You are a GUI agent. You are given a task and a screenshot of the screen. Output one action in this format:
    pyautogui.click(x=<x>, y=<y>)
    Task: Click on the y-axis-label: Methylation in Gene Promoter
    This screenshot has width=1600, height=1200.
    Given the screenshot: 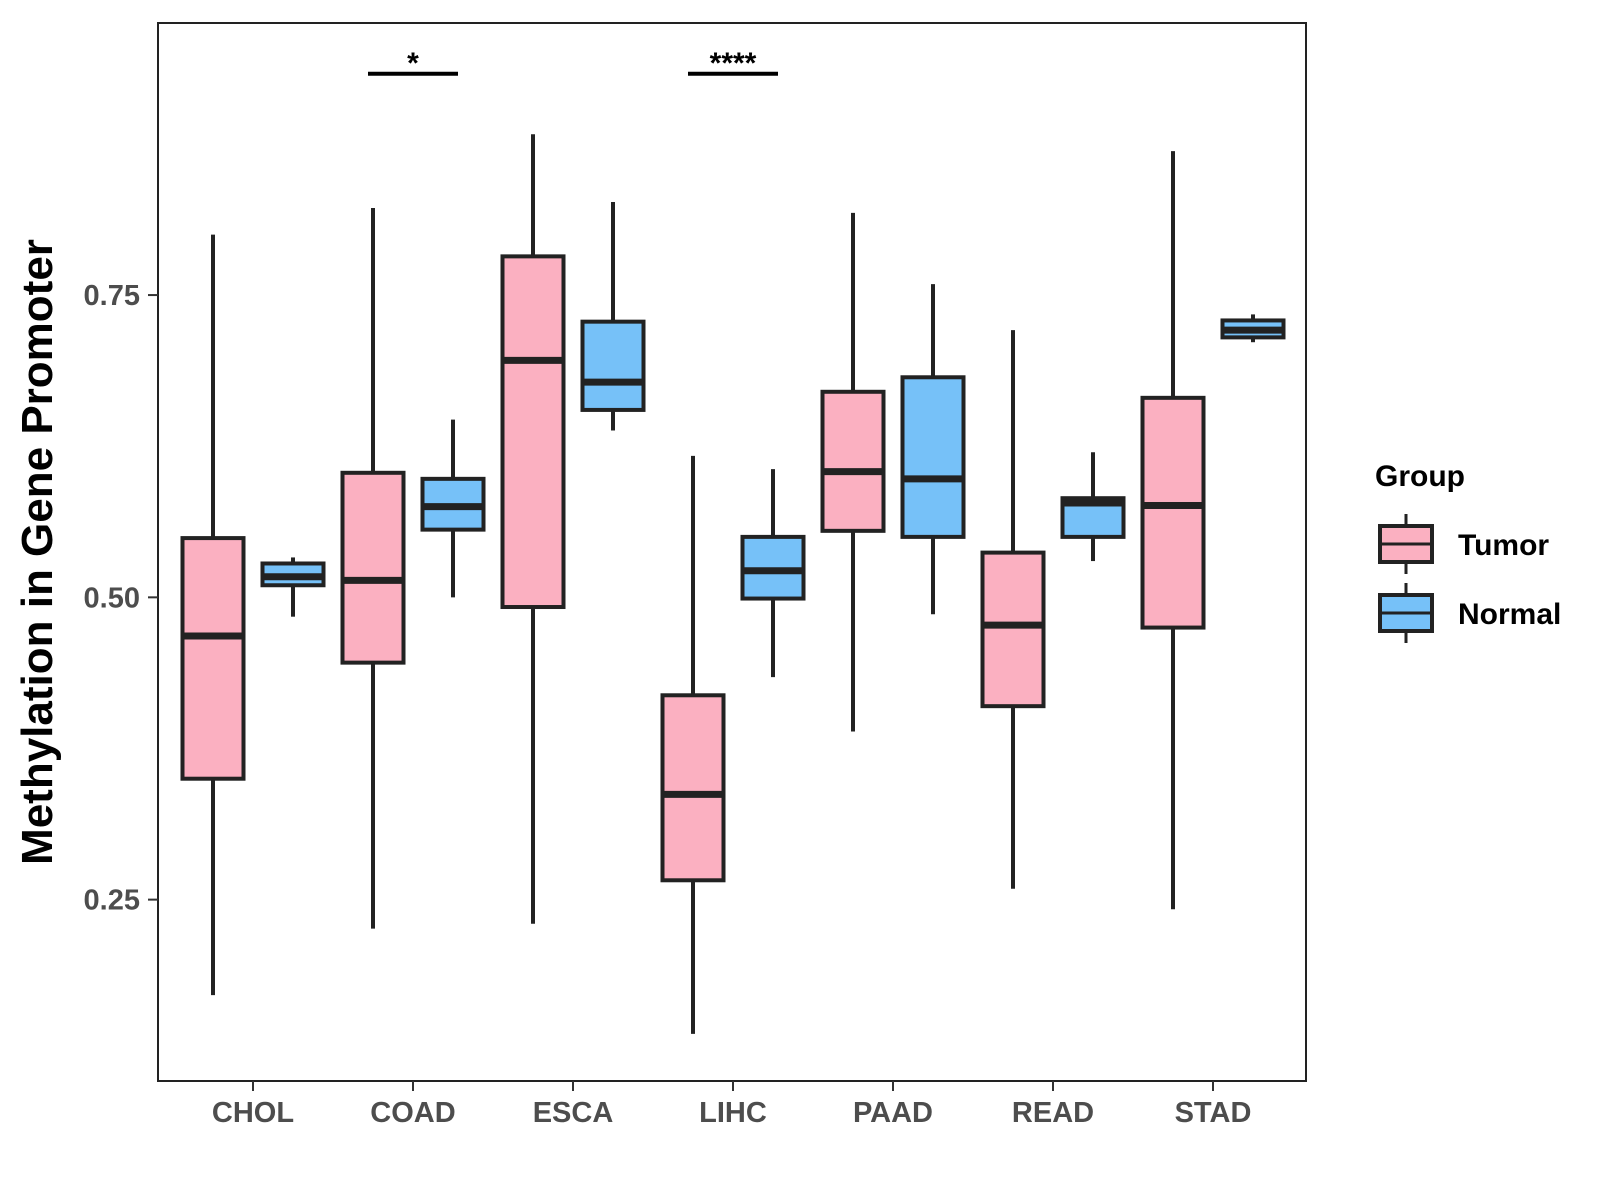 What is the action you would take?
    pyautogui.click(x=37, y=552)
    